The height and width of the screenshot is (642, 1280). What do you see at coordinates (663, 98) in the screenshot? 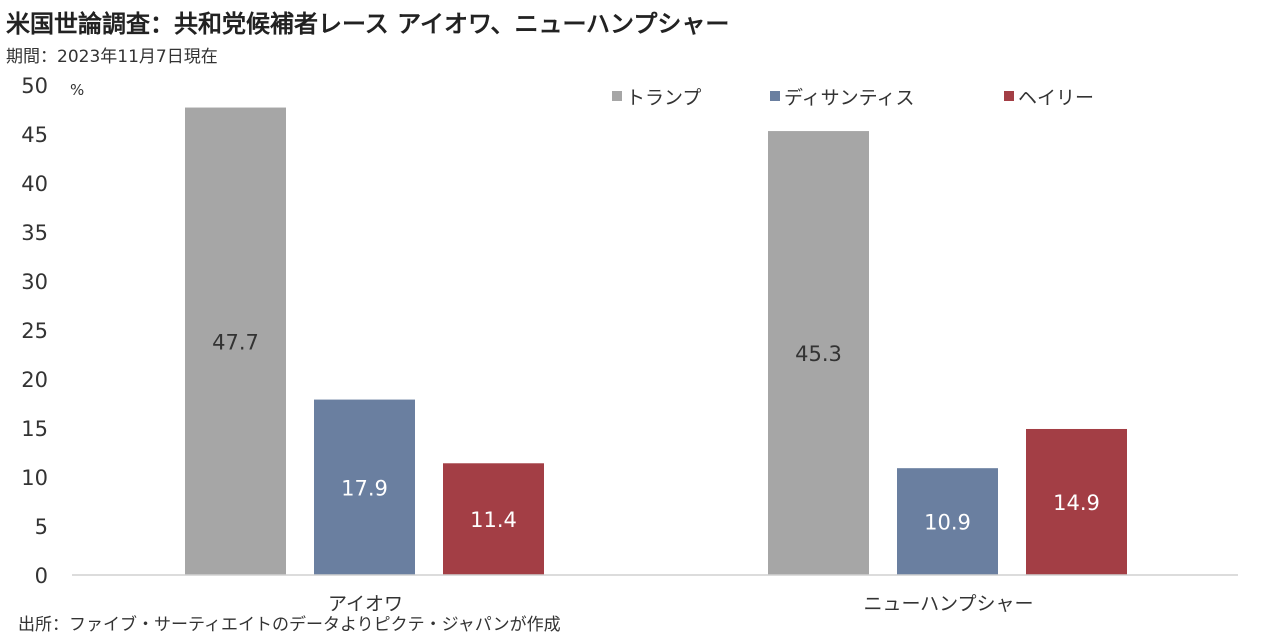
I see `legend-label: トランプ` at bounding box center [663, 98].